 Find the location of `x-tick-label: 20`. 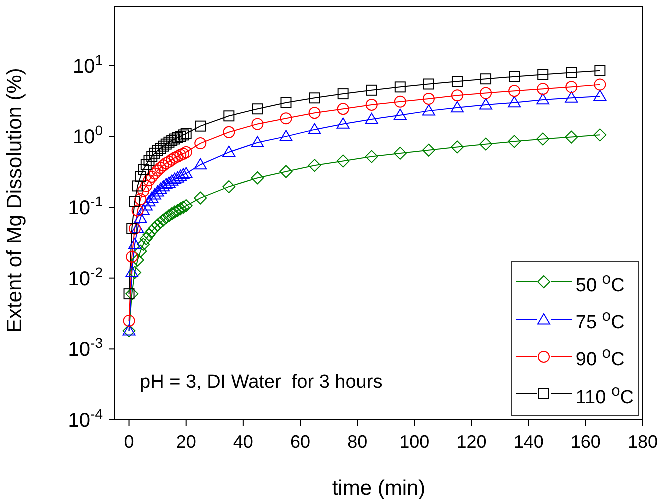

x-tick-label: 20 is located at coordinates (186, 442).